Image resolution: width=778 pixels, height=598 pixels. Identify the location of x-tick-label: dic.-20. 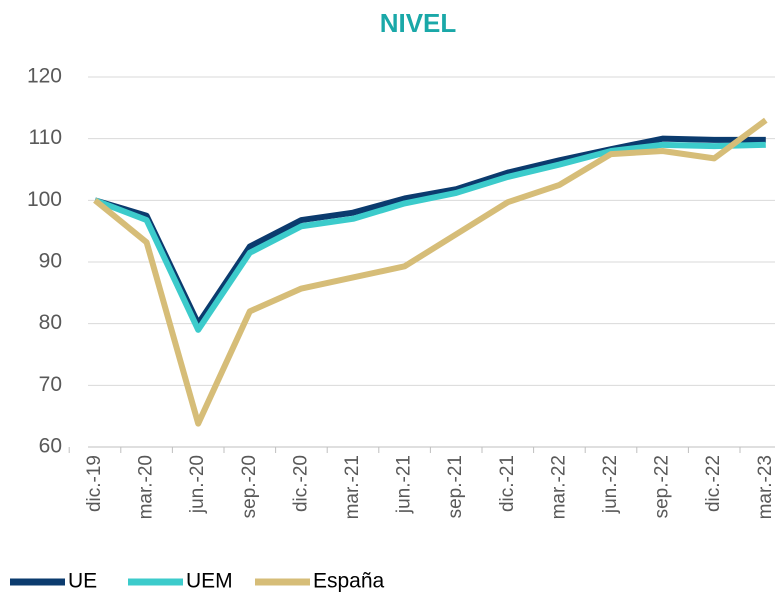
(300, 483).